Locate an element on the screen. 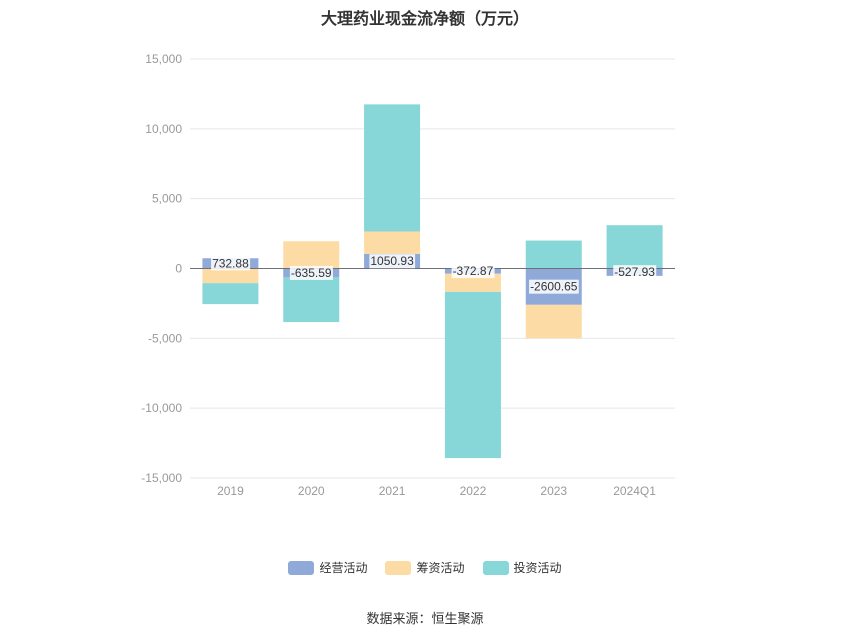  y-tick-label: 15,000 is located at coordinates (163, 59).